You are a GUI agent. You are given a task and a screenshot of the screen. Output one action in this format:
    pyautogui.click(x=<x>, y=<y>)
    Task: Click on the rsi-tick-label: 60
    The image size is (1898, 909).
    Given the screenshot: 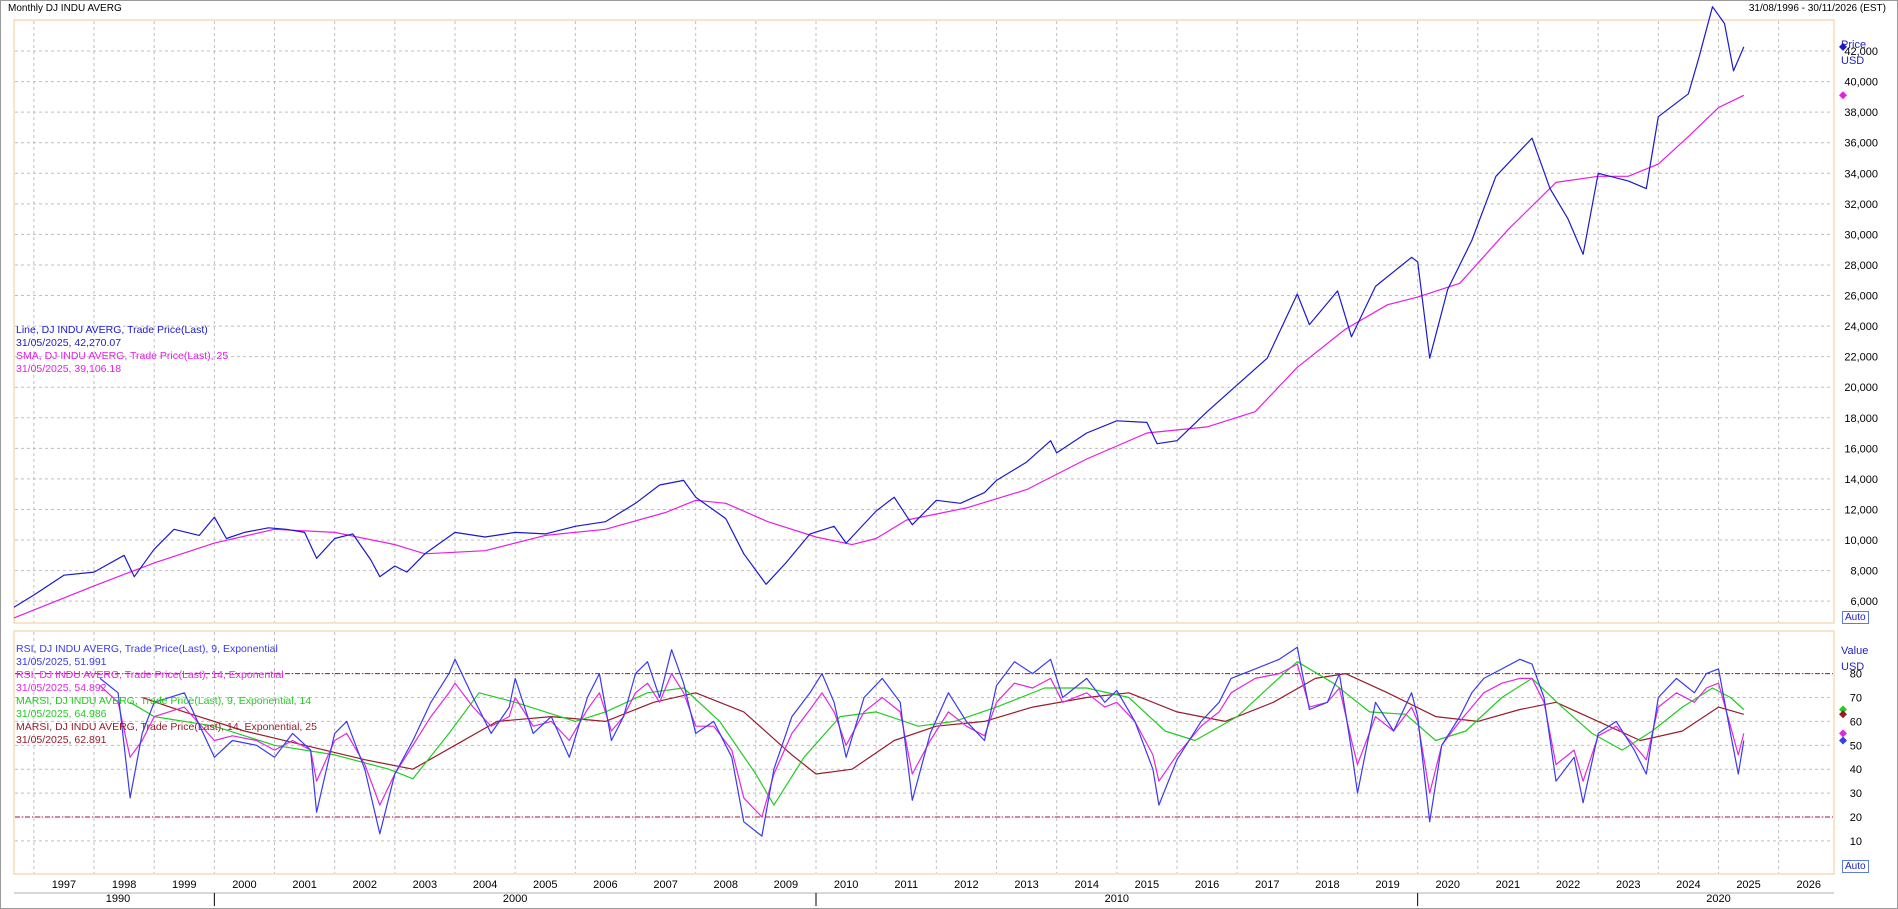 What is the action you would take?
    pyautogui.click(x=1856, y=722)
    